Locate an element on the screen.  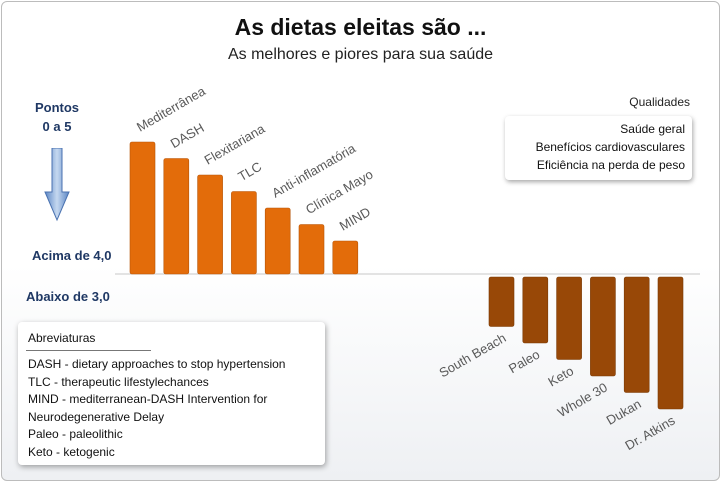
abbreviation-item: Paleo - paleolithic is located at coordinates (75, 434).